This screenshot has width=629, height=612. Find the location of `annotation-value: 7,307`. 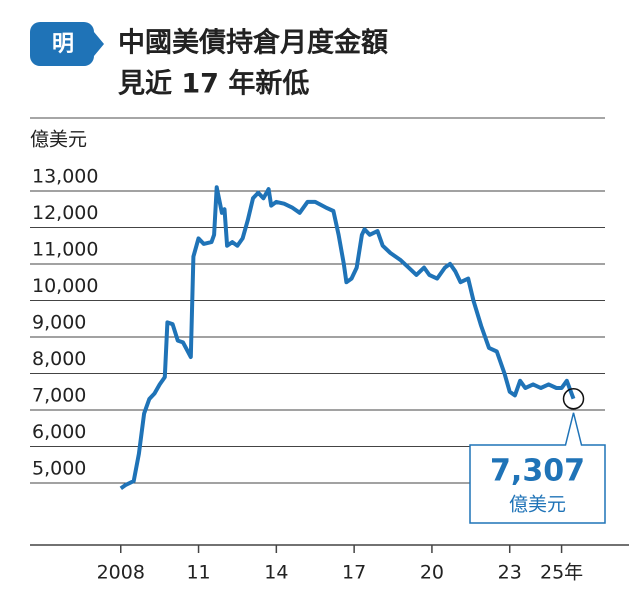

annotation-value: 7,307 is located at coordinates (537, 471).